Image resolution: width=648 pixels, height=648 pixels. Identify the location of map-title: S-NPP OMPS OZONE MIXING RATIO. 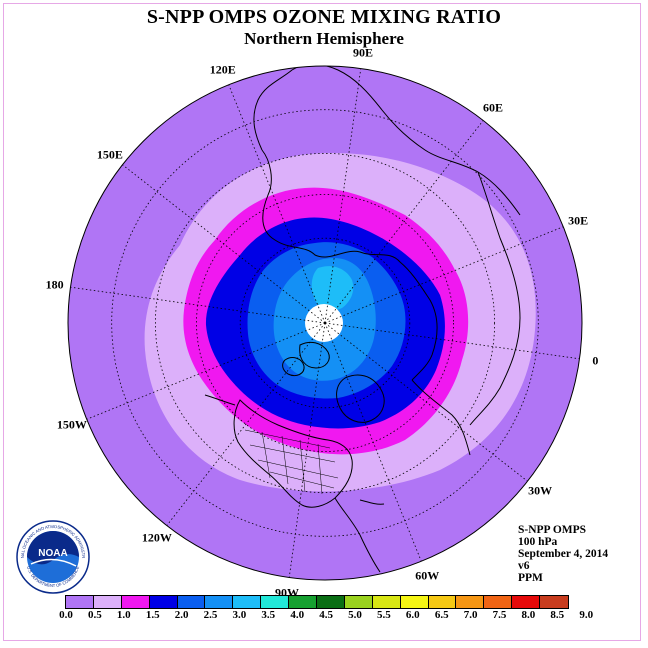
(324, 17).